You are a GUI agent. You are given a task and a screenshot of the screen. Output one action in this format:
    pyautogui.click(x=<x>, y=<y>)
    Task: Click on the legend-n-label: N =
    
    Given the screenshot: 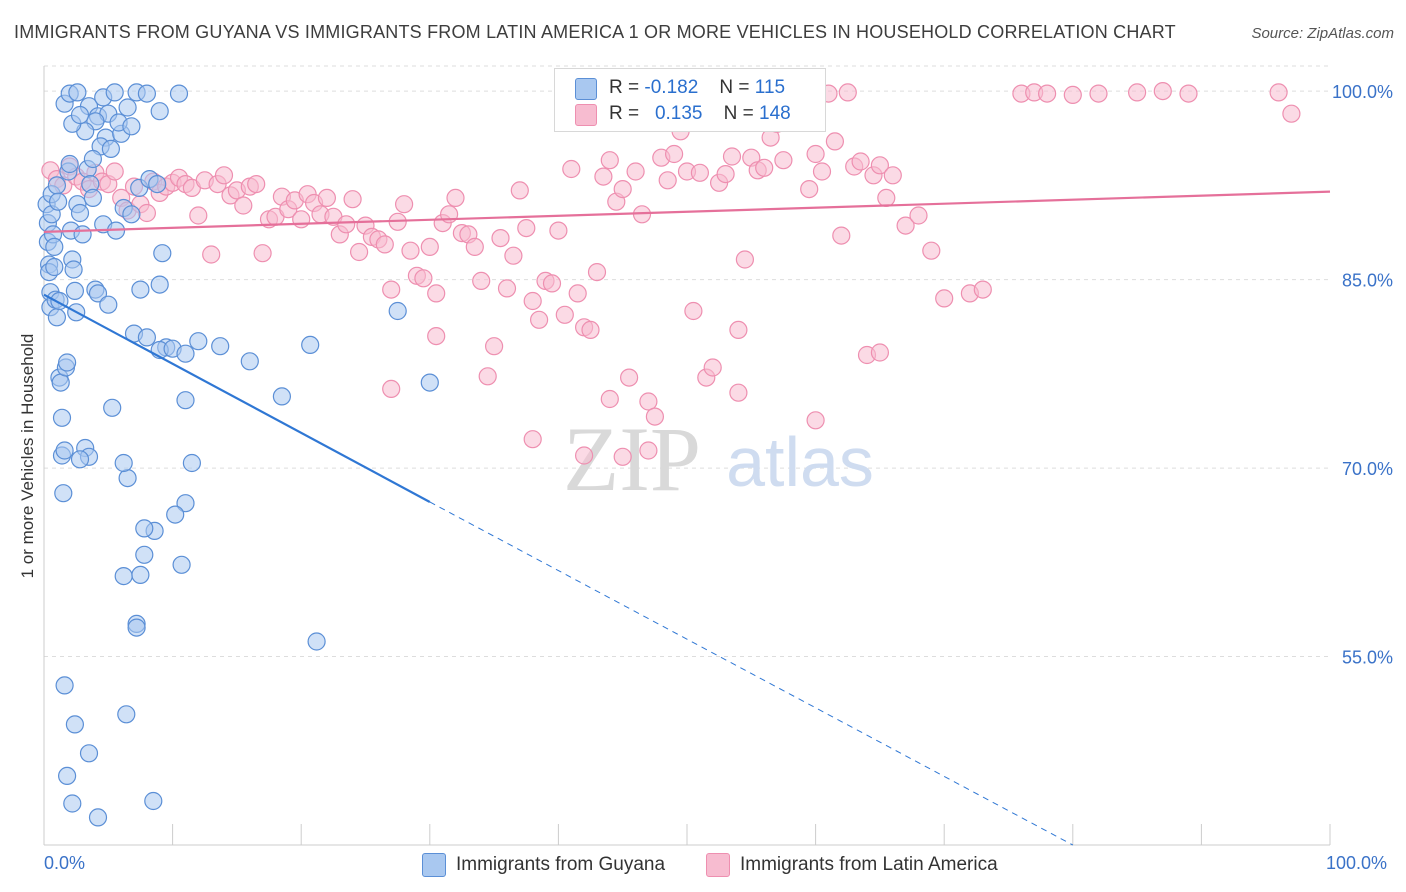 What is the action you would take?
    pyautogui.click(x=738, y=113)
    